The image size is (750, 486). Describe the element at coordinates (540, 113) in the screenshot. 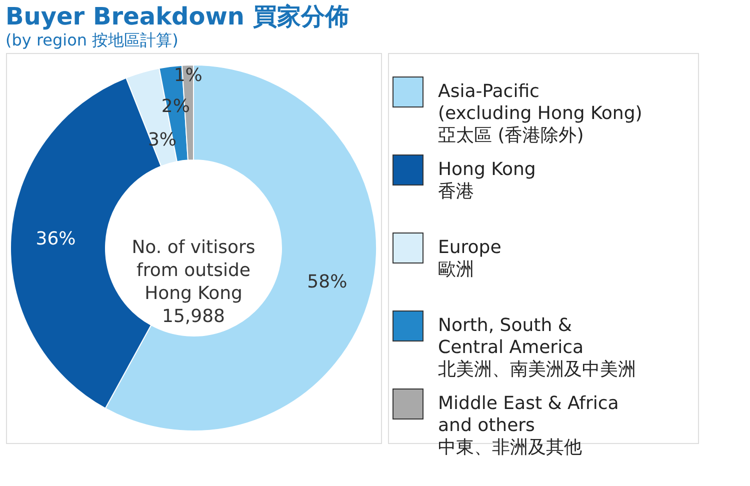

I see `legend-label: Asia-Pacific (excluding Hong Kong) 亞太區 (香港除外)` at that location.